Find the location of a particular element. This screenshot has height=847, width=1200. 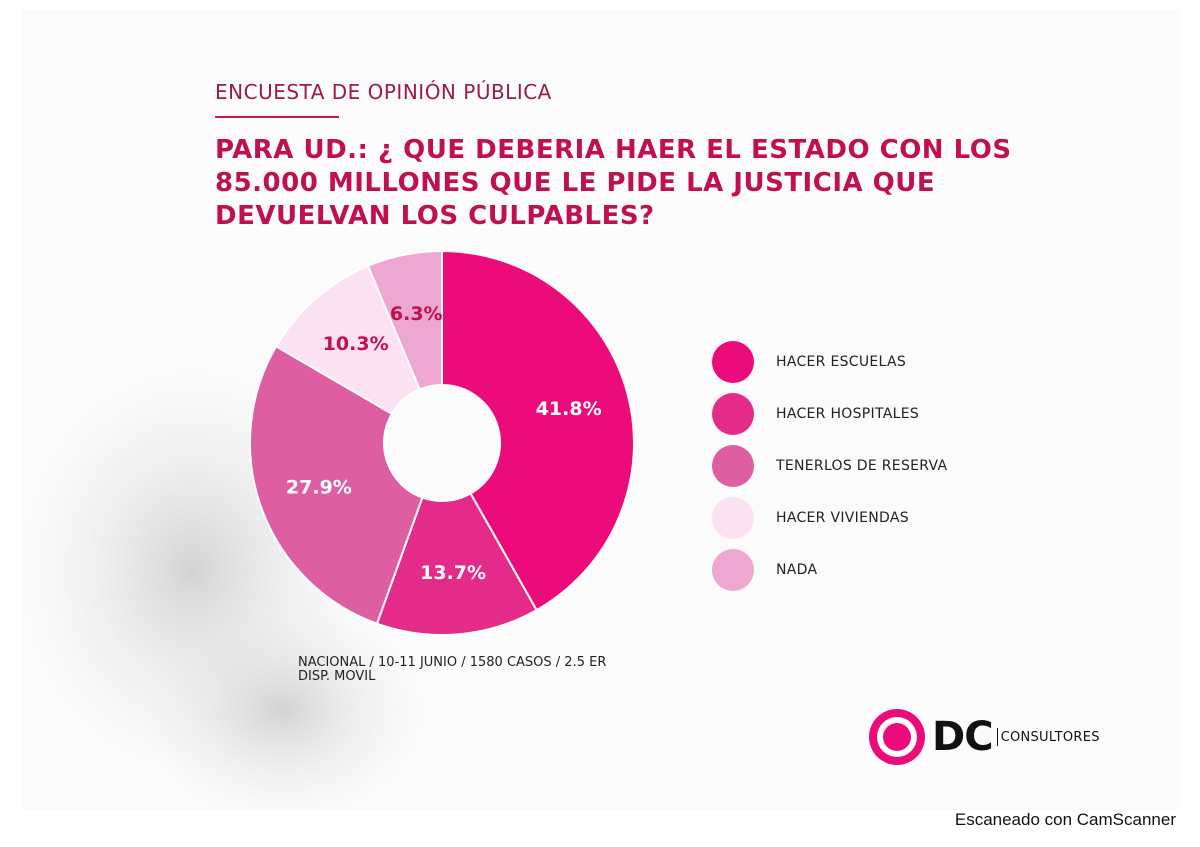

legend-item: TENERLOS DE RESERVA is located at coordinates (829, 466).